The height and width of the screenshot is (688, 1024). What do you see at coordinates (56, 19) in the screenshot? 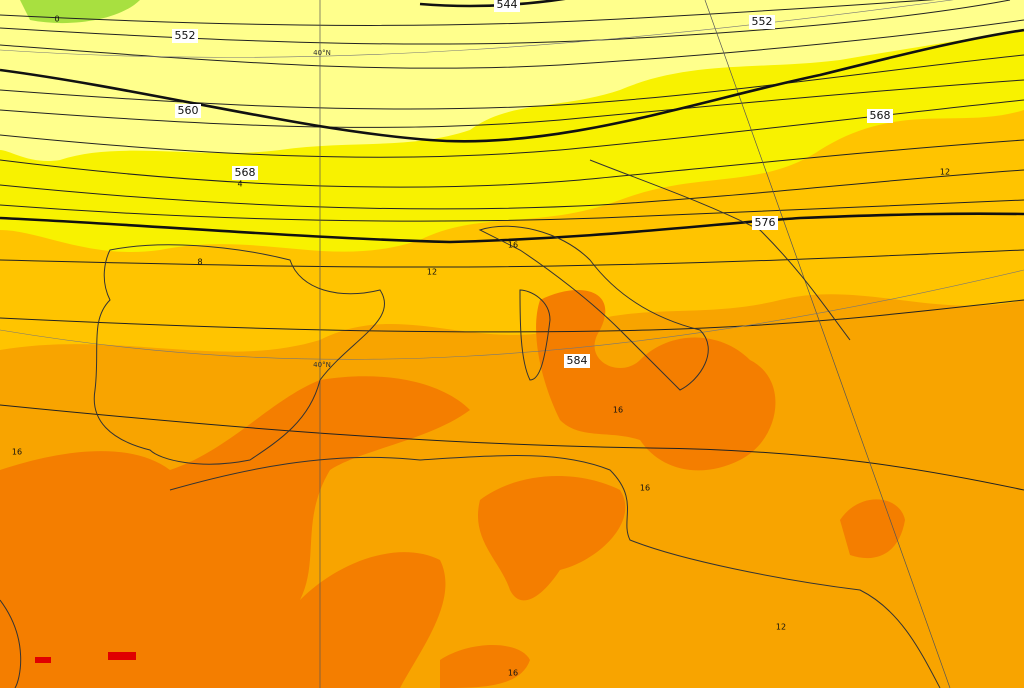
I see `temperature-label: 0` at bounding box center [56, 19].